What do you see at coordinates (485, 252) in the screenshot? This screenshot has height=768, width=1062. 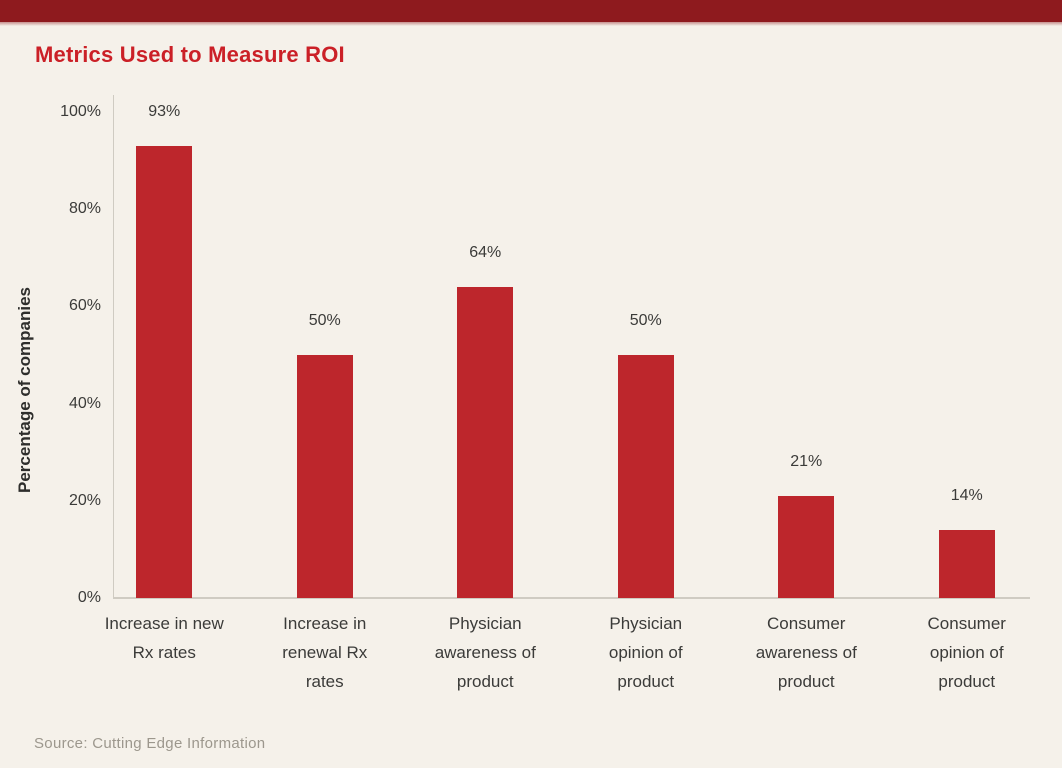 I see `bar-value-label: 64%` at bounding box center [485, 252].